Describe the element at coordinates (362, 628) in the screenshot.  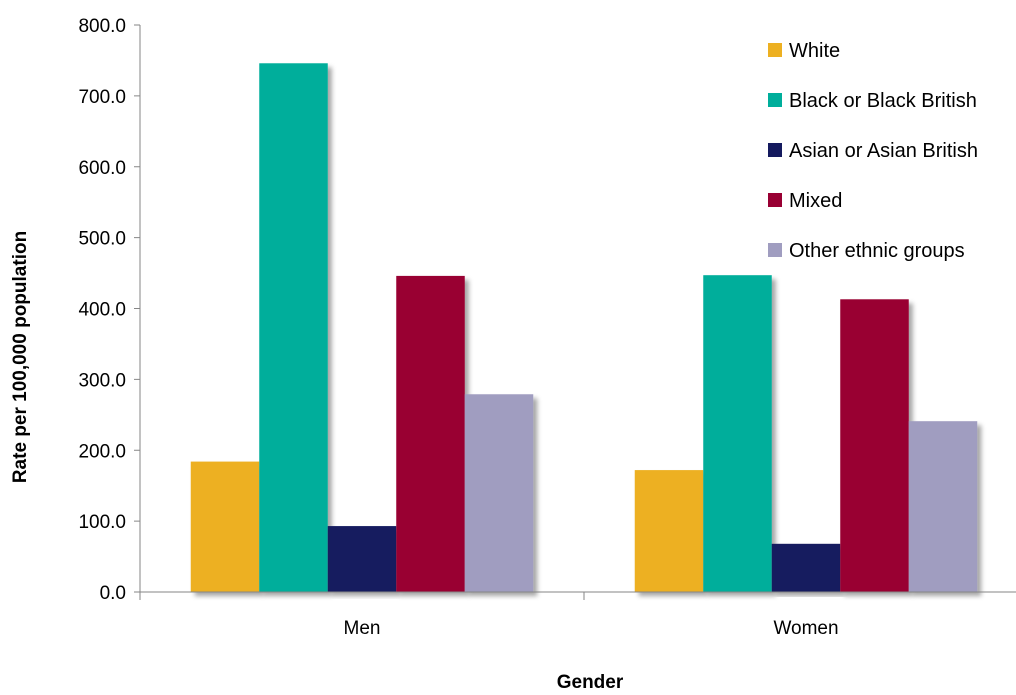
I see `x-tick-label: Men` at that location.